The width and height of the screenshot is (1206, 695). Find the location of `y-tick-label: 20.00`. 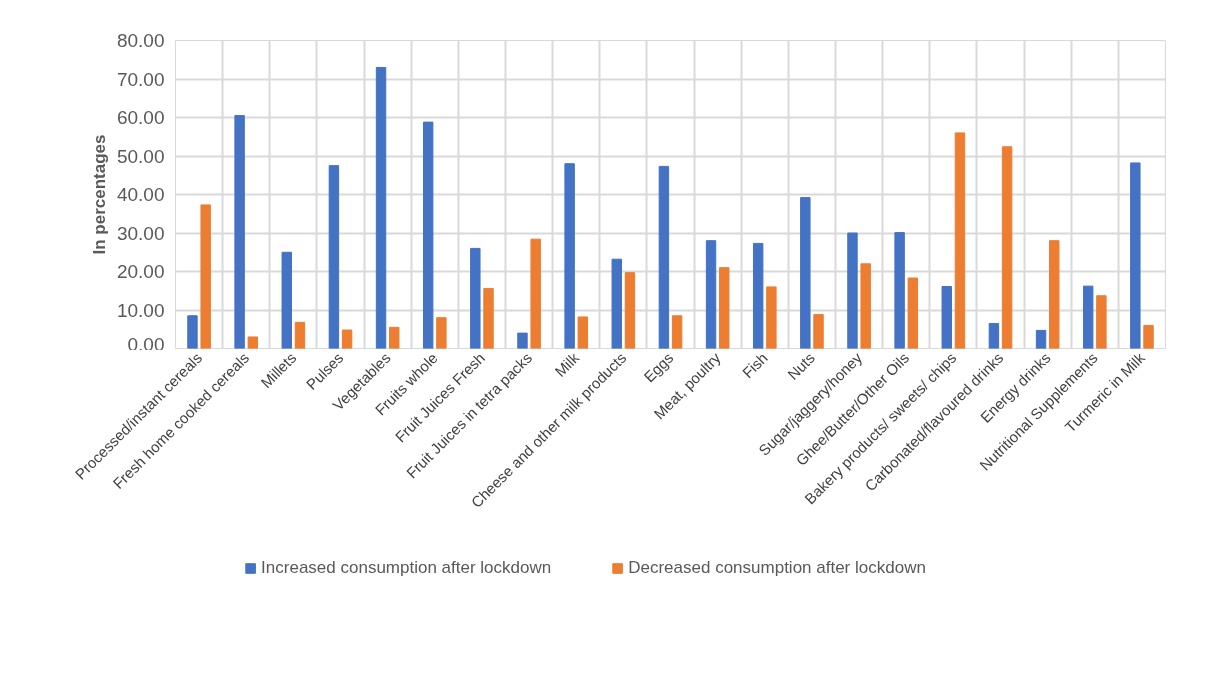

y-tick-label: 20.00 is located at coordinates (140, 271).